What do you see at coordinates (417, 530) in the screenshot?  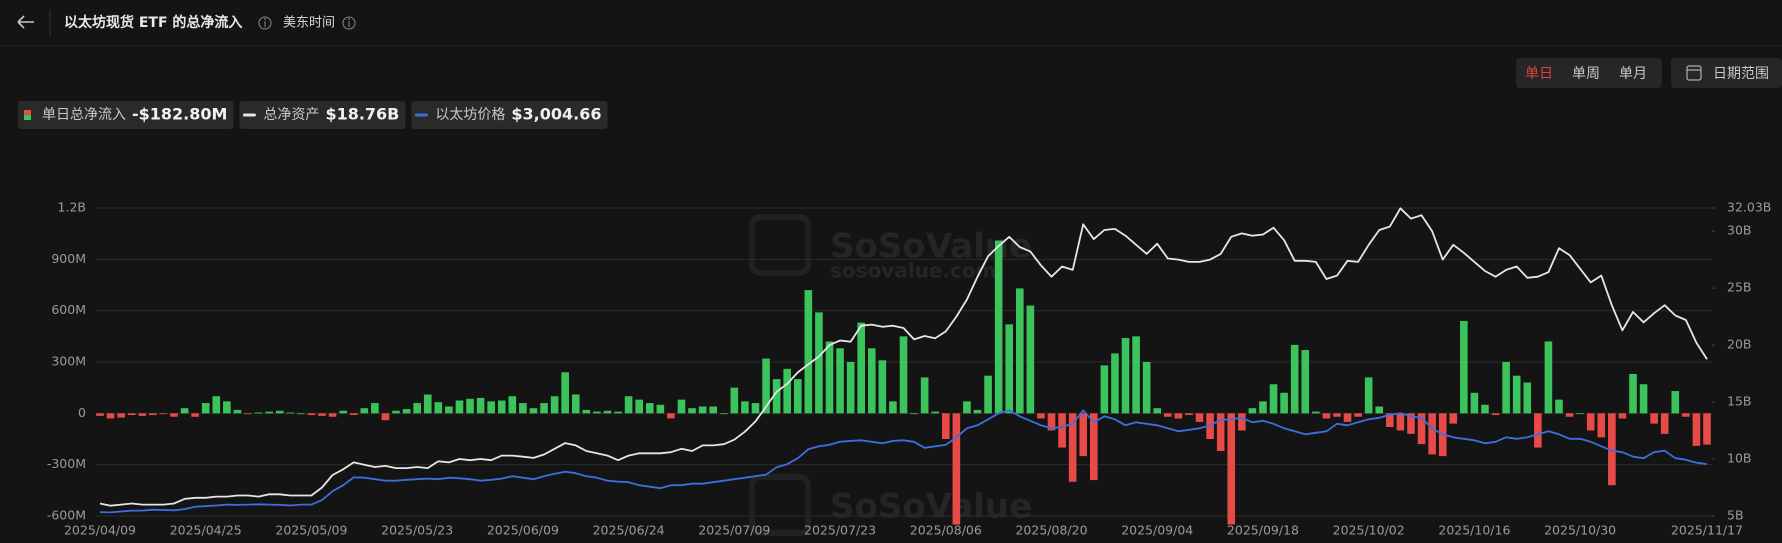 I see `x-tick-label: 2025/05/23` at bounding box center [417, 530].